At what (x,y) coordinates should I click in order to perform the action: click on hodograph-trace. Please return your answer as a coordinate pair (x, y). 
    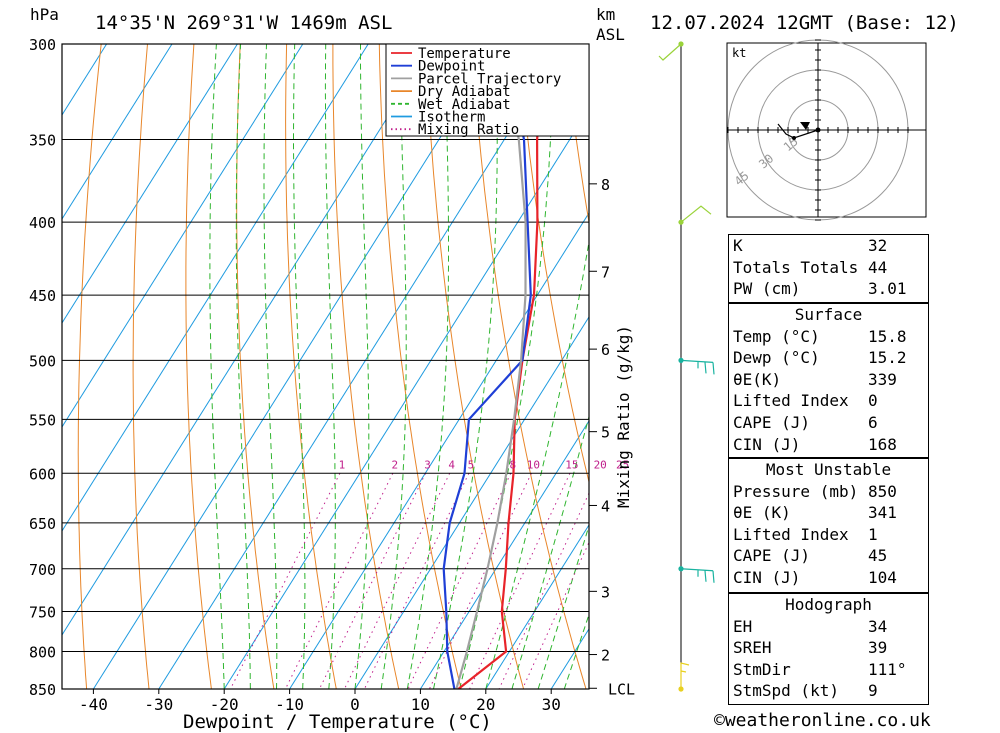
    Looking at the image, I should click on (798, 131).